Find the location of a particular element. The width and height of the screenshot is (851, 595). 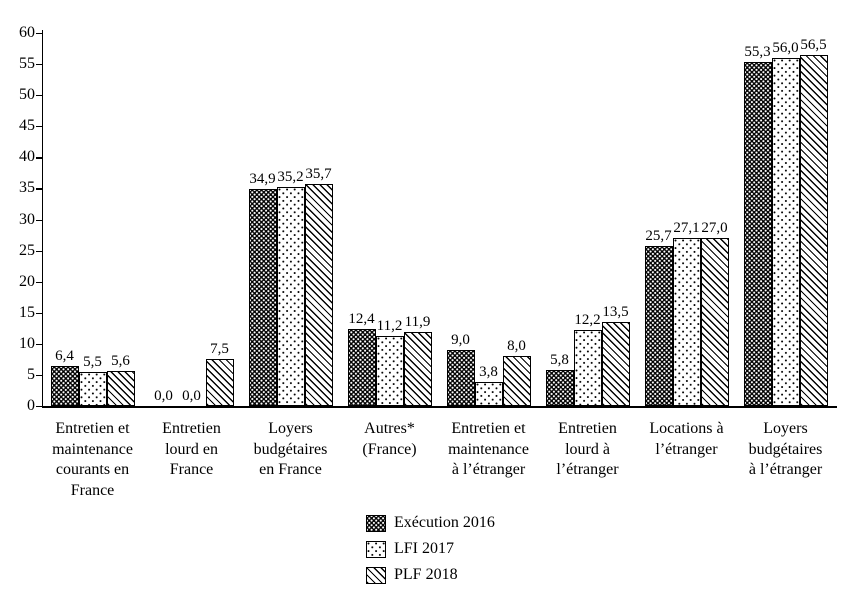

legend-swatch-black-with-white-dots is located at coordinates (376, 523).